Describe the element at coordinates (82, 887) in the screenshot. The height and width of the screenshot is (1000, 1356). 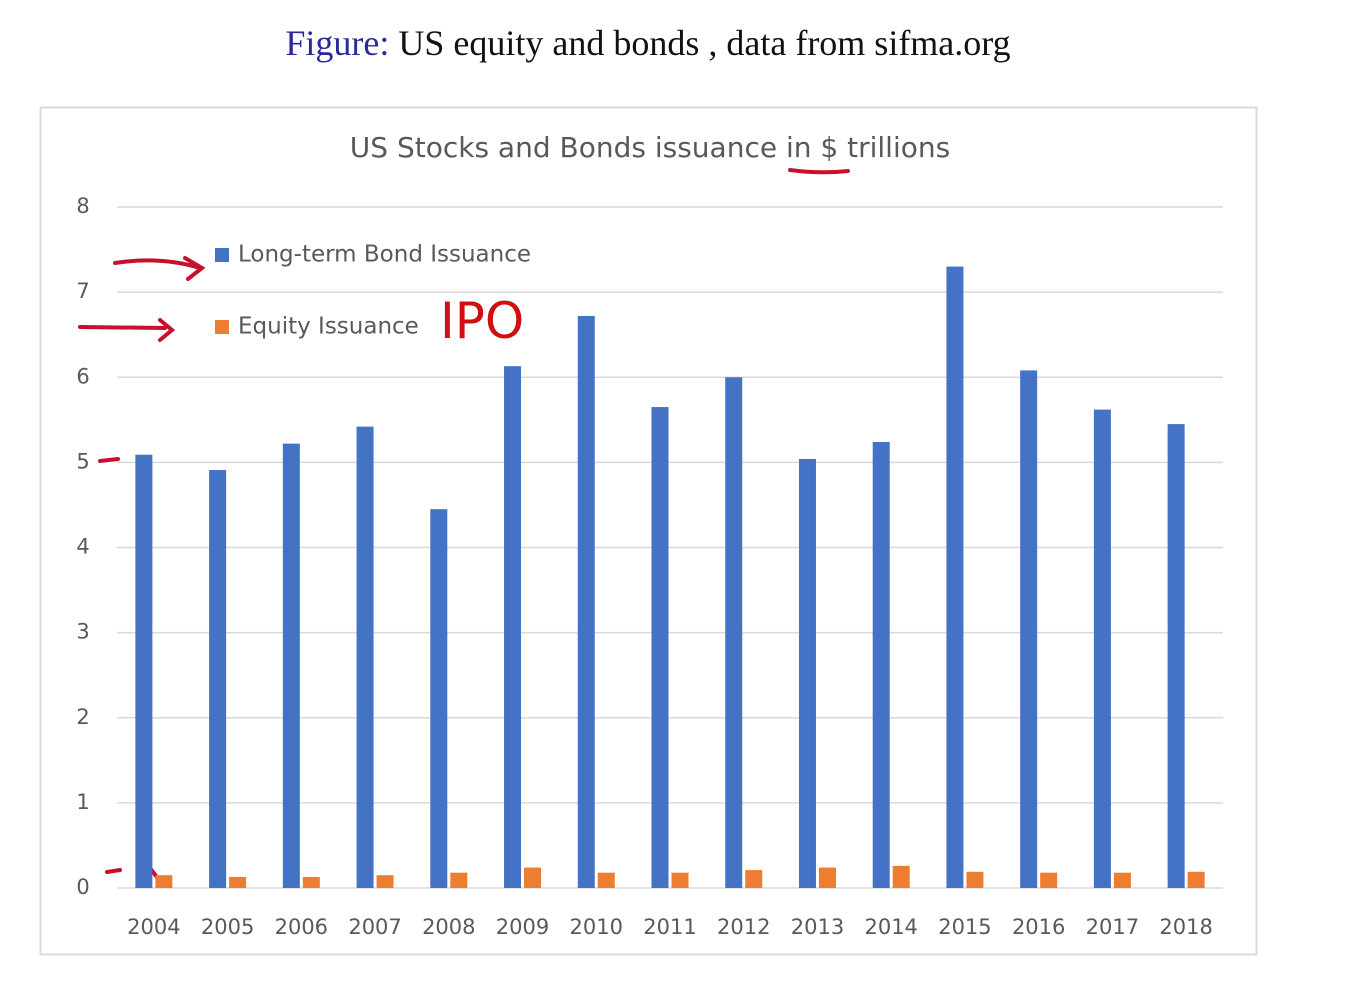
I see `y-tick-label: 0` at that location.